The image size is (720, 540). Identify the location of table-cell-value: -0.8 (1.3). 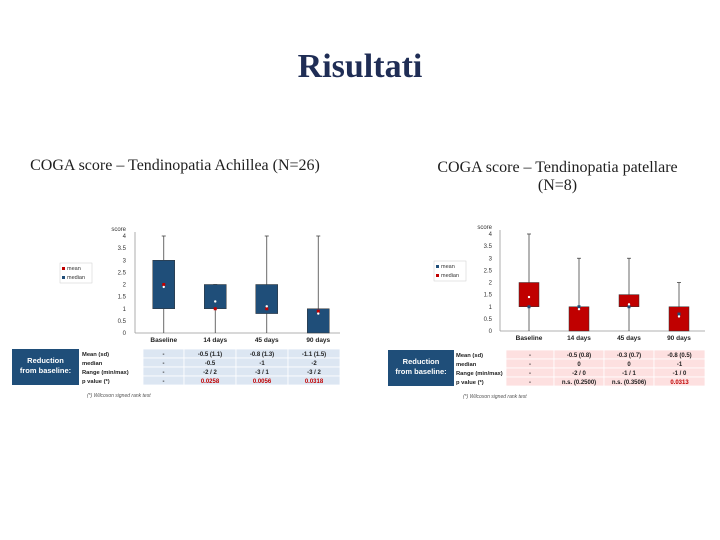
(262, 355).